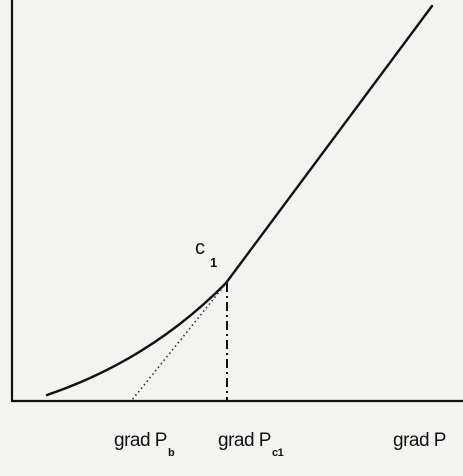 The height and width of the screenshot is (476, 463). I want to click on x-label-grad-p: grad P, so click(419, 440).